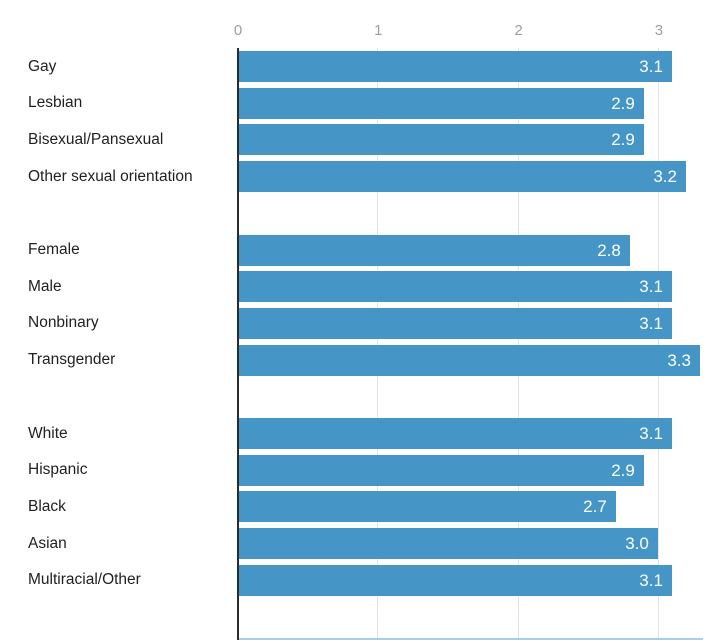 The height and width of the screenshot is (640, 720). Describe the element at coordinates (48, 433) in the screenshot. I see `category-label: White` at that location.